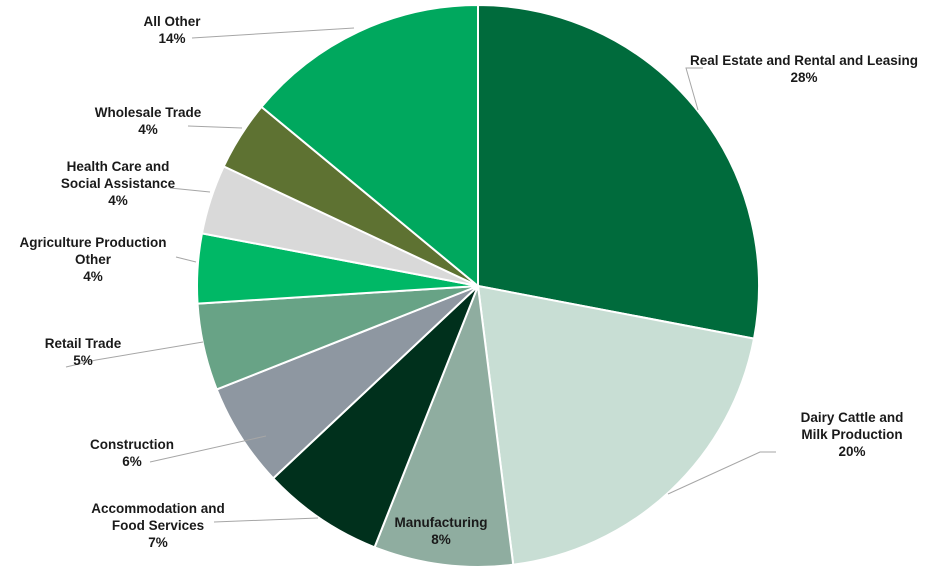 The height and width of the screenshot is (575, 935). I want to click on slice-name-label: Wholesale Trade, so click(148, 112).